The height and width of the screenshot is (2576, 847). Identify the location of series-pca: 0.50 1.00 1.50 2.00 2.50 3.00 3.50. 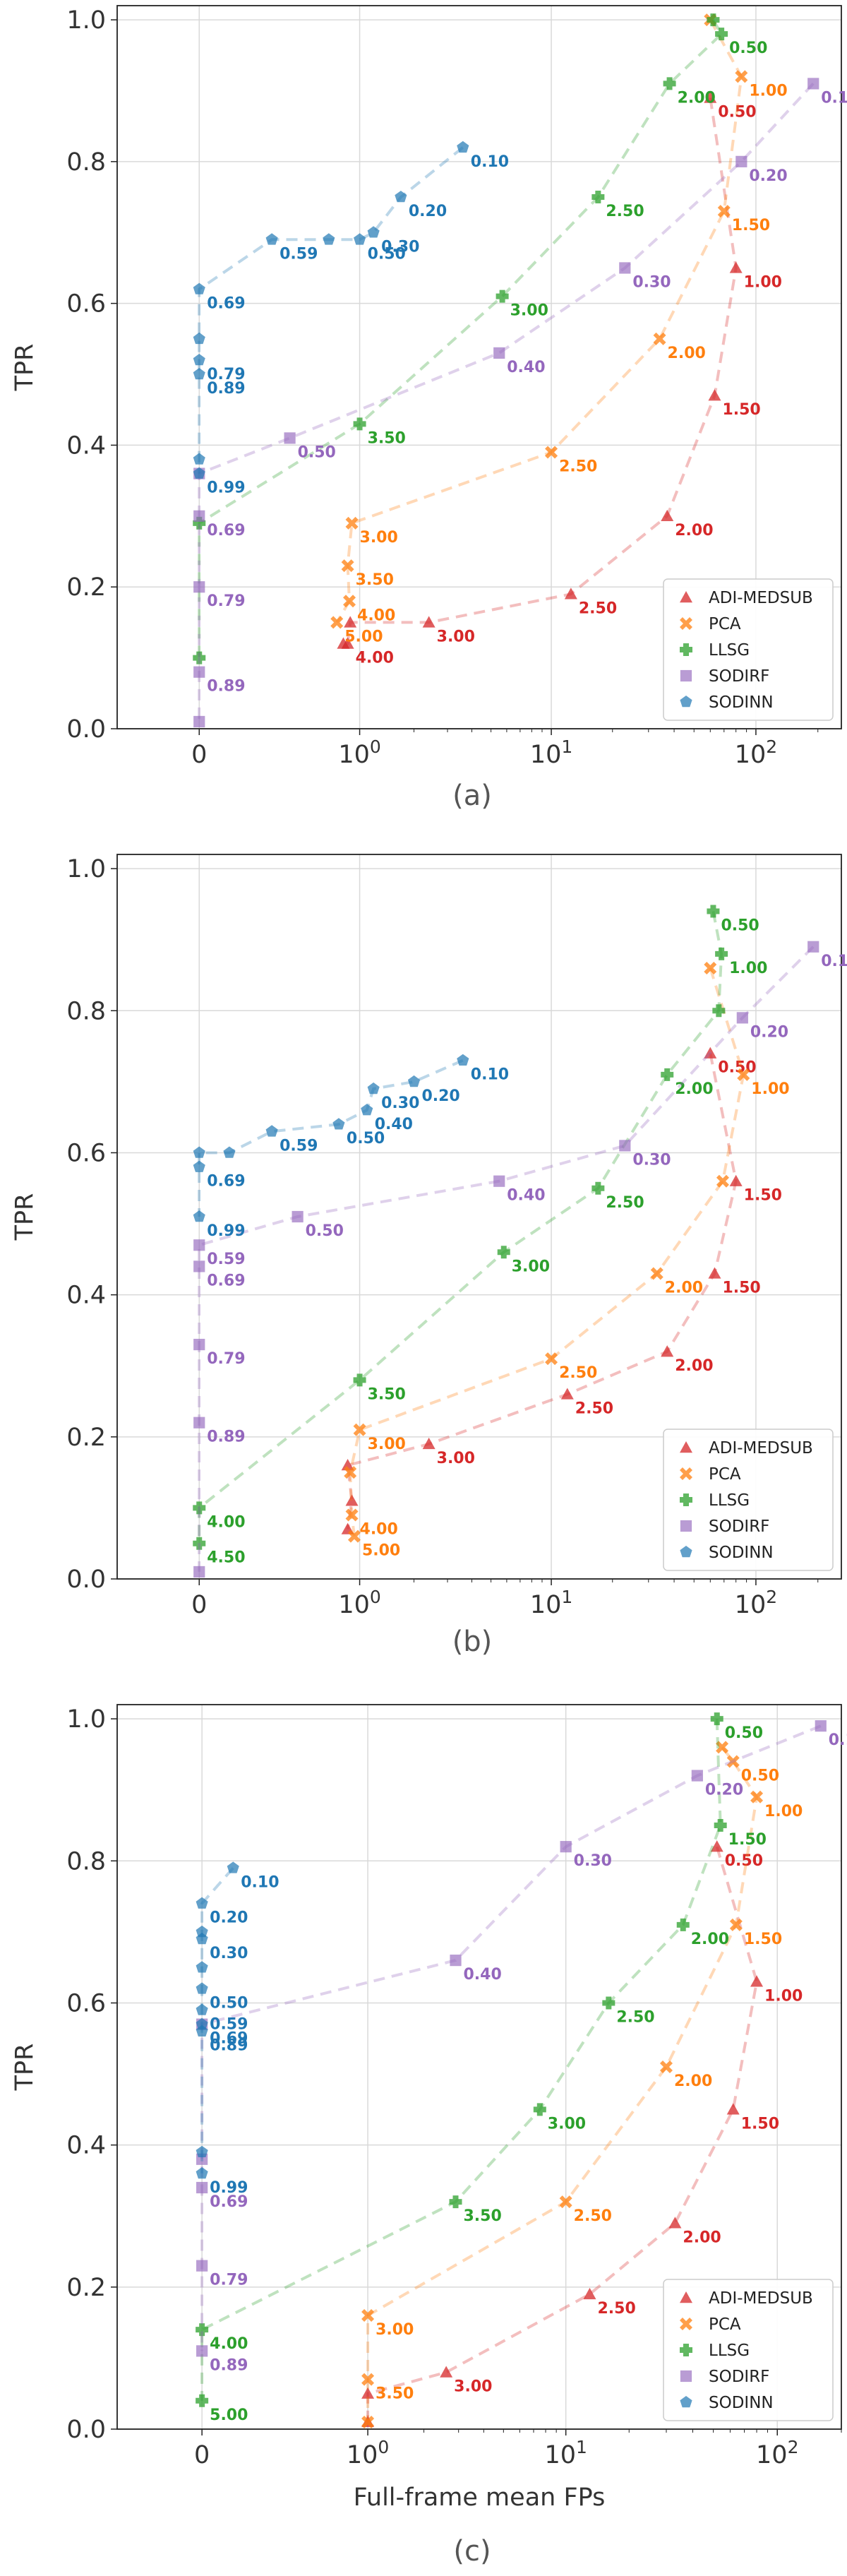
(582, 2084).